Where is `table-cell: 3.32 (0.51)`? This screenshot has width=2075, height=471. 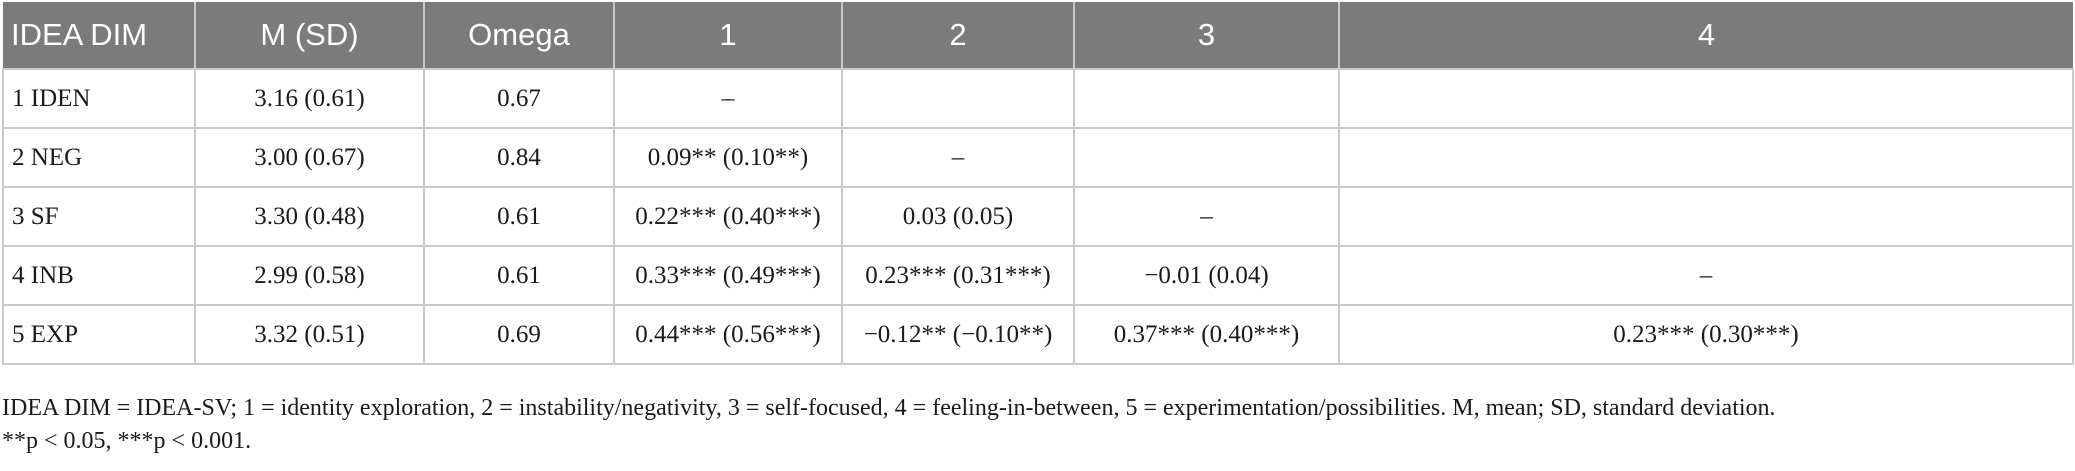 table-cell: 3.32 (0.51) is located at coordinates (309, 334).